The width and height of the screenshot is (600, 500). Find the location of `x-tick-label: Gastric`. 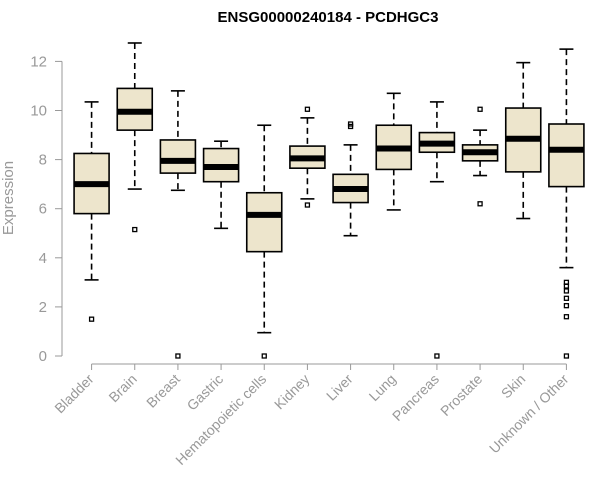

x-tick-label: Gastric is located at coordinates (205, 392).